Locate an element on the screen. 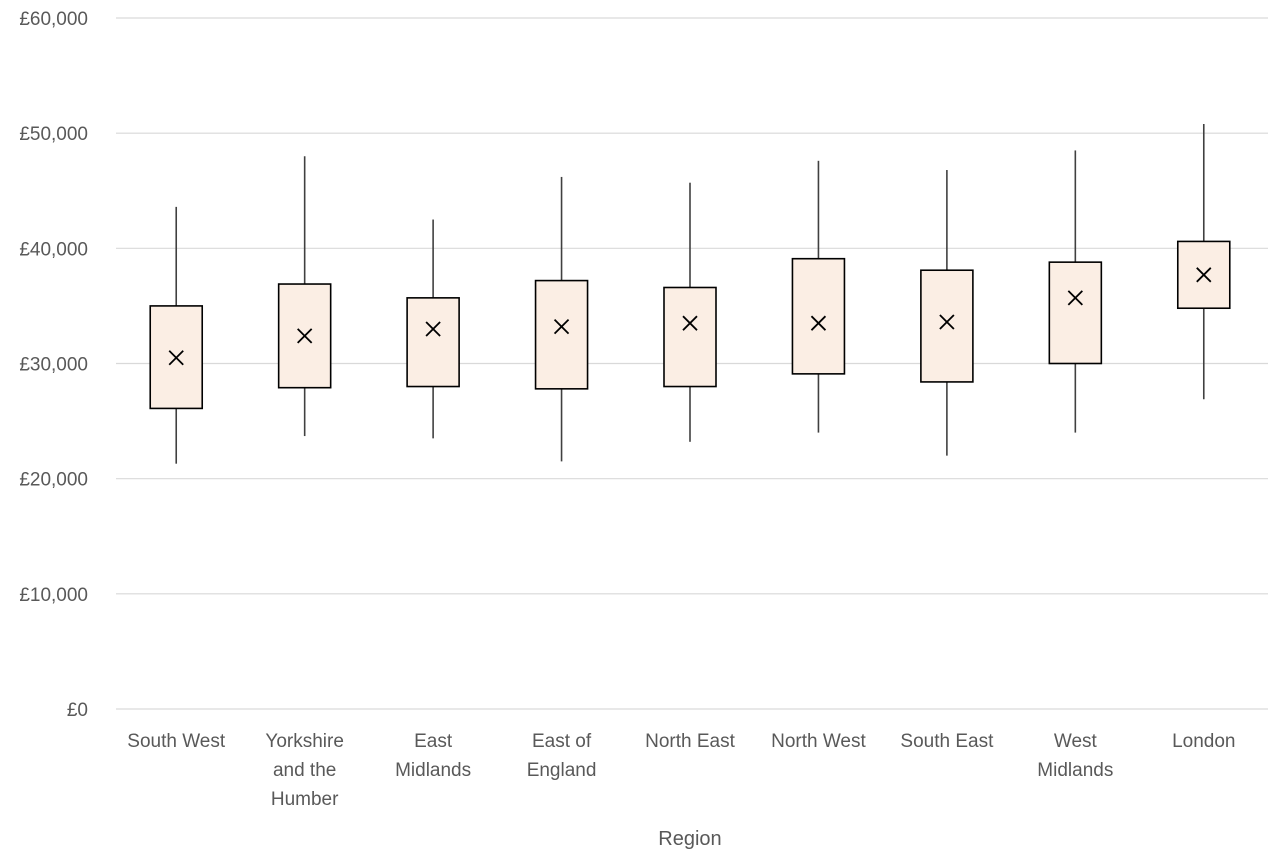  x-category-label: West is located at coordinates (1076, 741).